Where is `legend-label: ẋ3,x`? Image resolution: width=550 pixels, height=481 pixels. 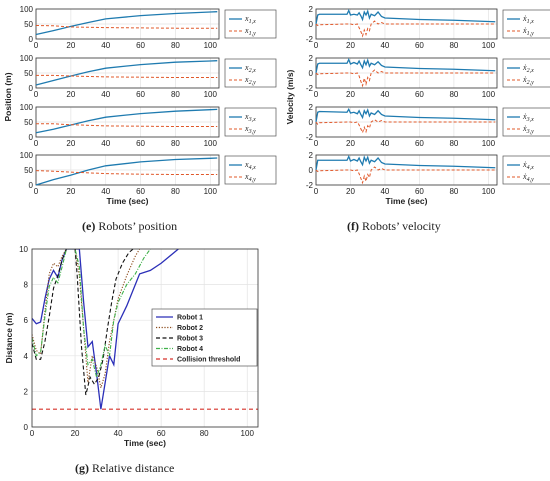 legend-label: ẋ3,x is located at coordinates (528, 117).